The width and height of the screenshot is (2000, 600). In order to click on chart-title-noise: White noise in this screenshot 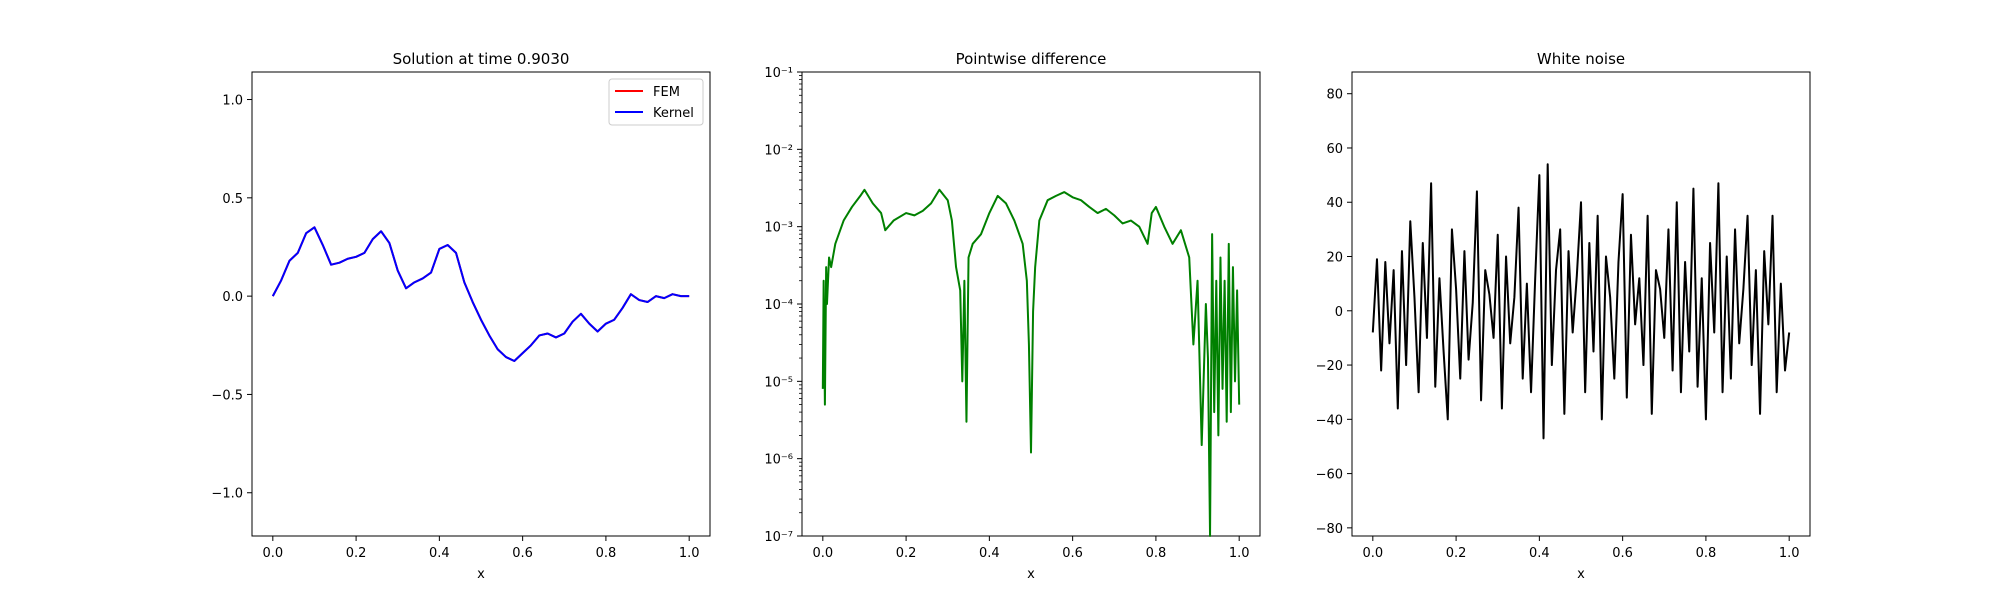, I will do `click(1581, 59)`.